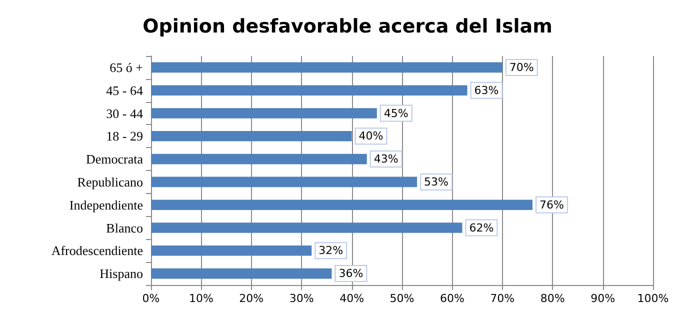 This screenshot has width=695, height=323. Describe the element at coordinates (124, 228) in the screenshot. I see `y-tick-label: Blanco` at that location.